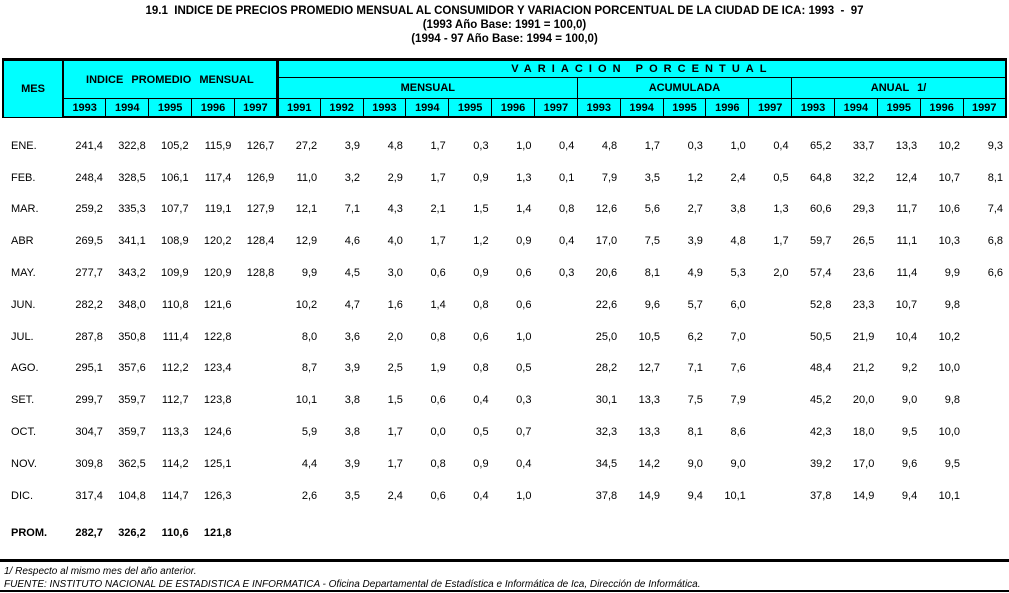  I want to click on value-indice: 357,6, so click(132, 368).